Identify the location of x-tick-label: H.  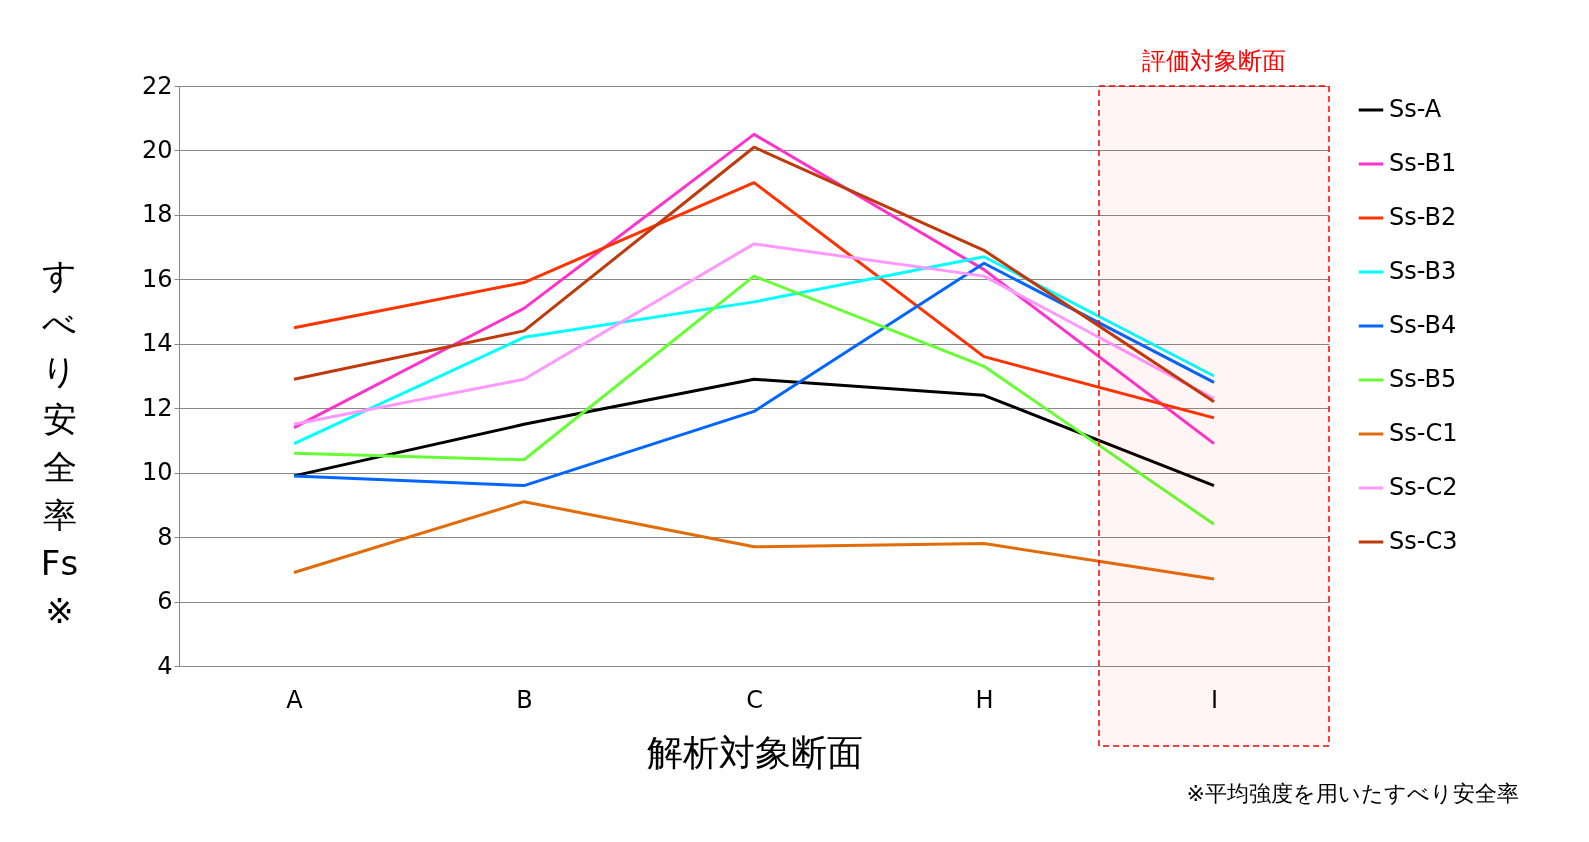
(984, 699).